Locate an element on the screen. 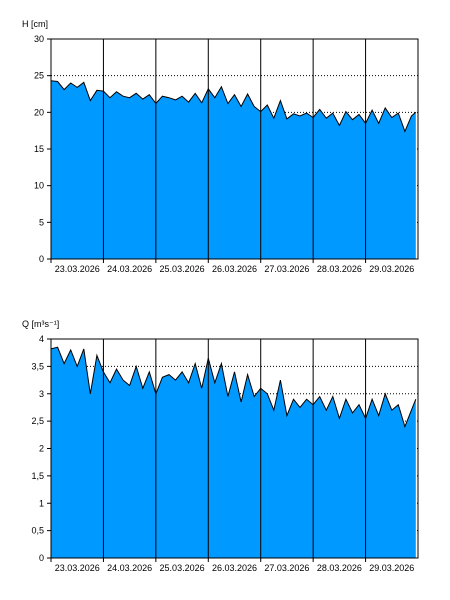 Image resolution: width=450 pixels, height=600 pixels. y-tick-label: 2 is located at coordinates (41, 449).